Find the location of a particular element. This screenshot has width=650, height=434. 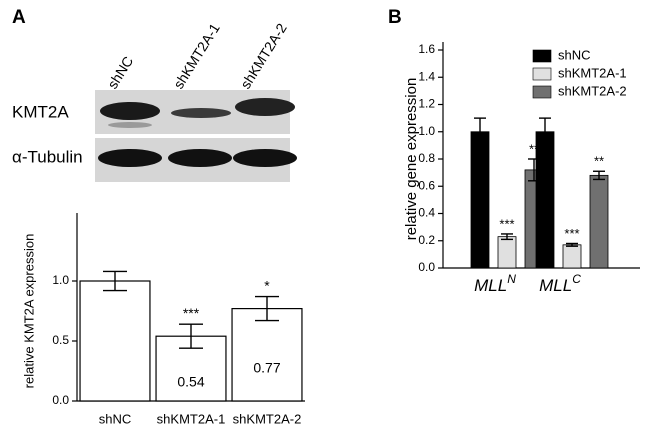

y-tick-label: 1.4 is located at coordinates (426, 76).